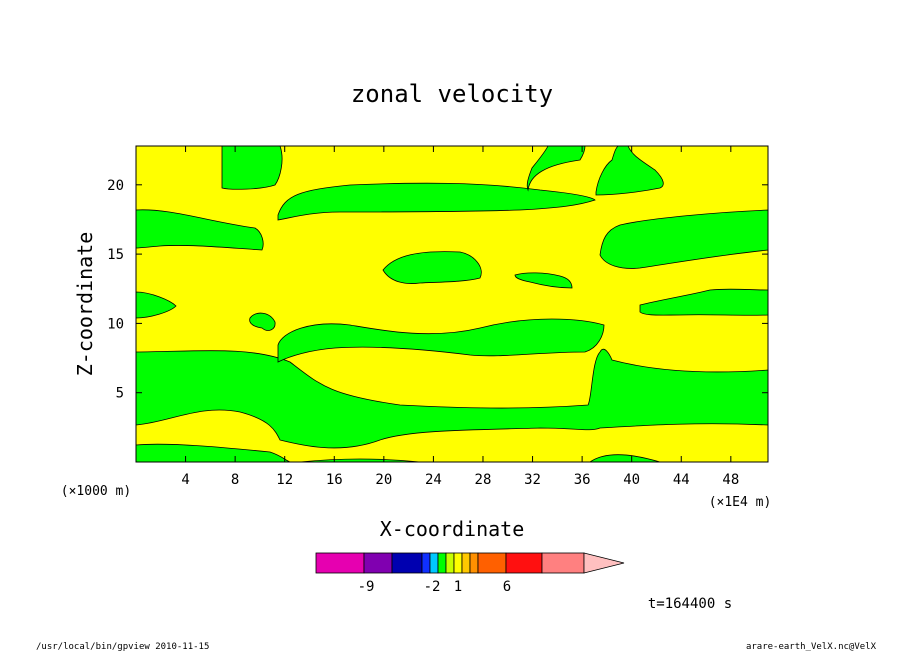 Image resolution: width=904 pixels, height=654 pixels. Describe the element at coordinates (604, 563) in the screenshot. I see `colorbar-extension` at that location.